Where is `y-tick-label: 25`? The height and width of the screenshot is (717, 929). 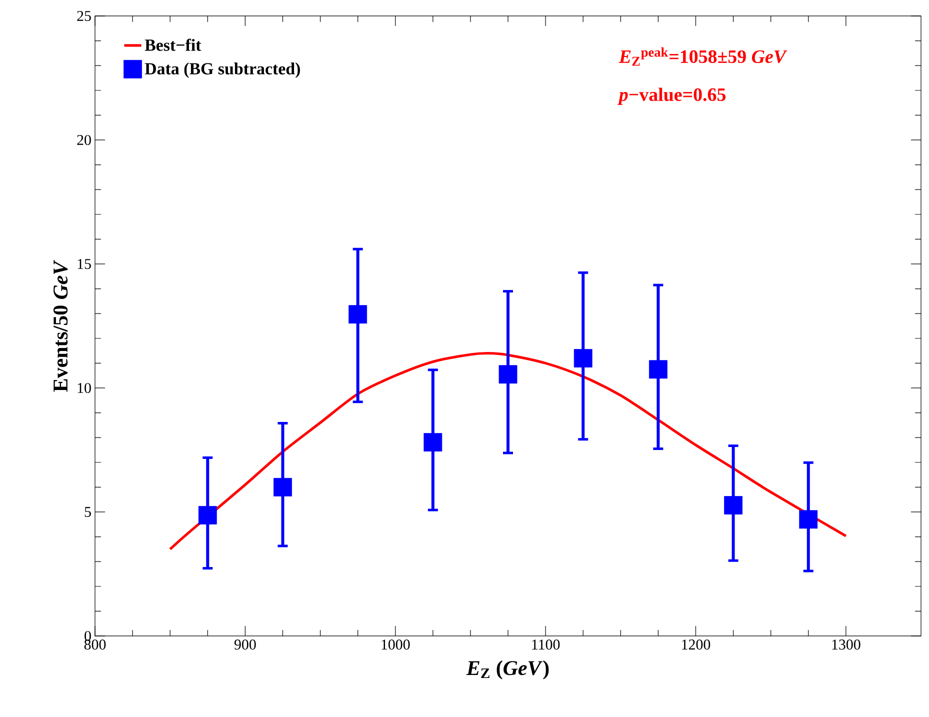
y-tick-label: 25 is located at coordinates (84, 15).